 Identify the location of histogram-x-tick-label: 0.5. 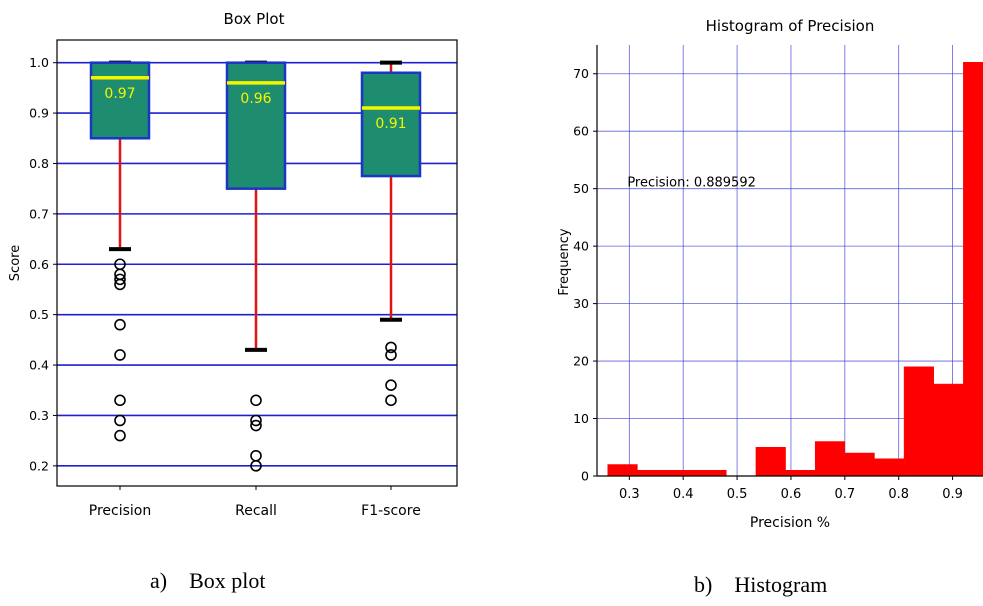
(737, 494).